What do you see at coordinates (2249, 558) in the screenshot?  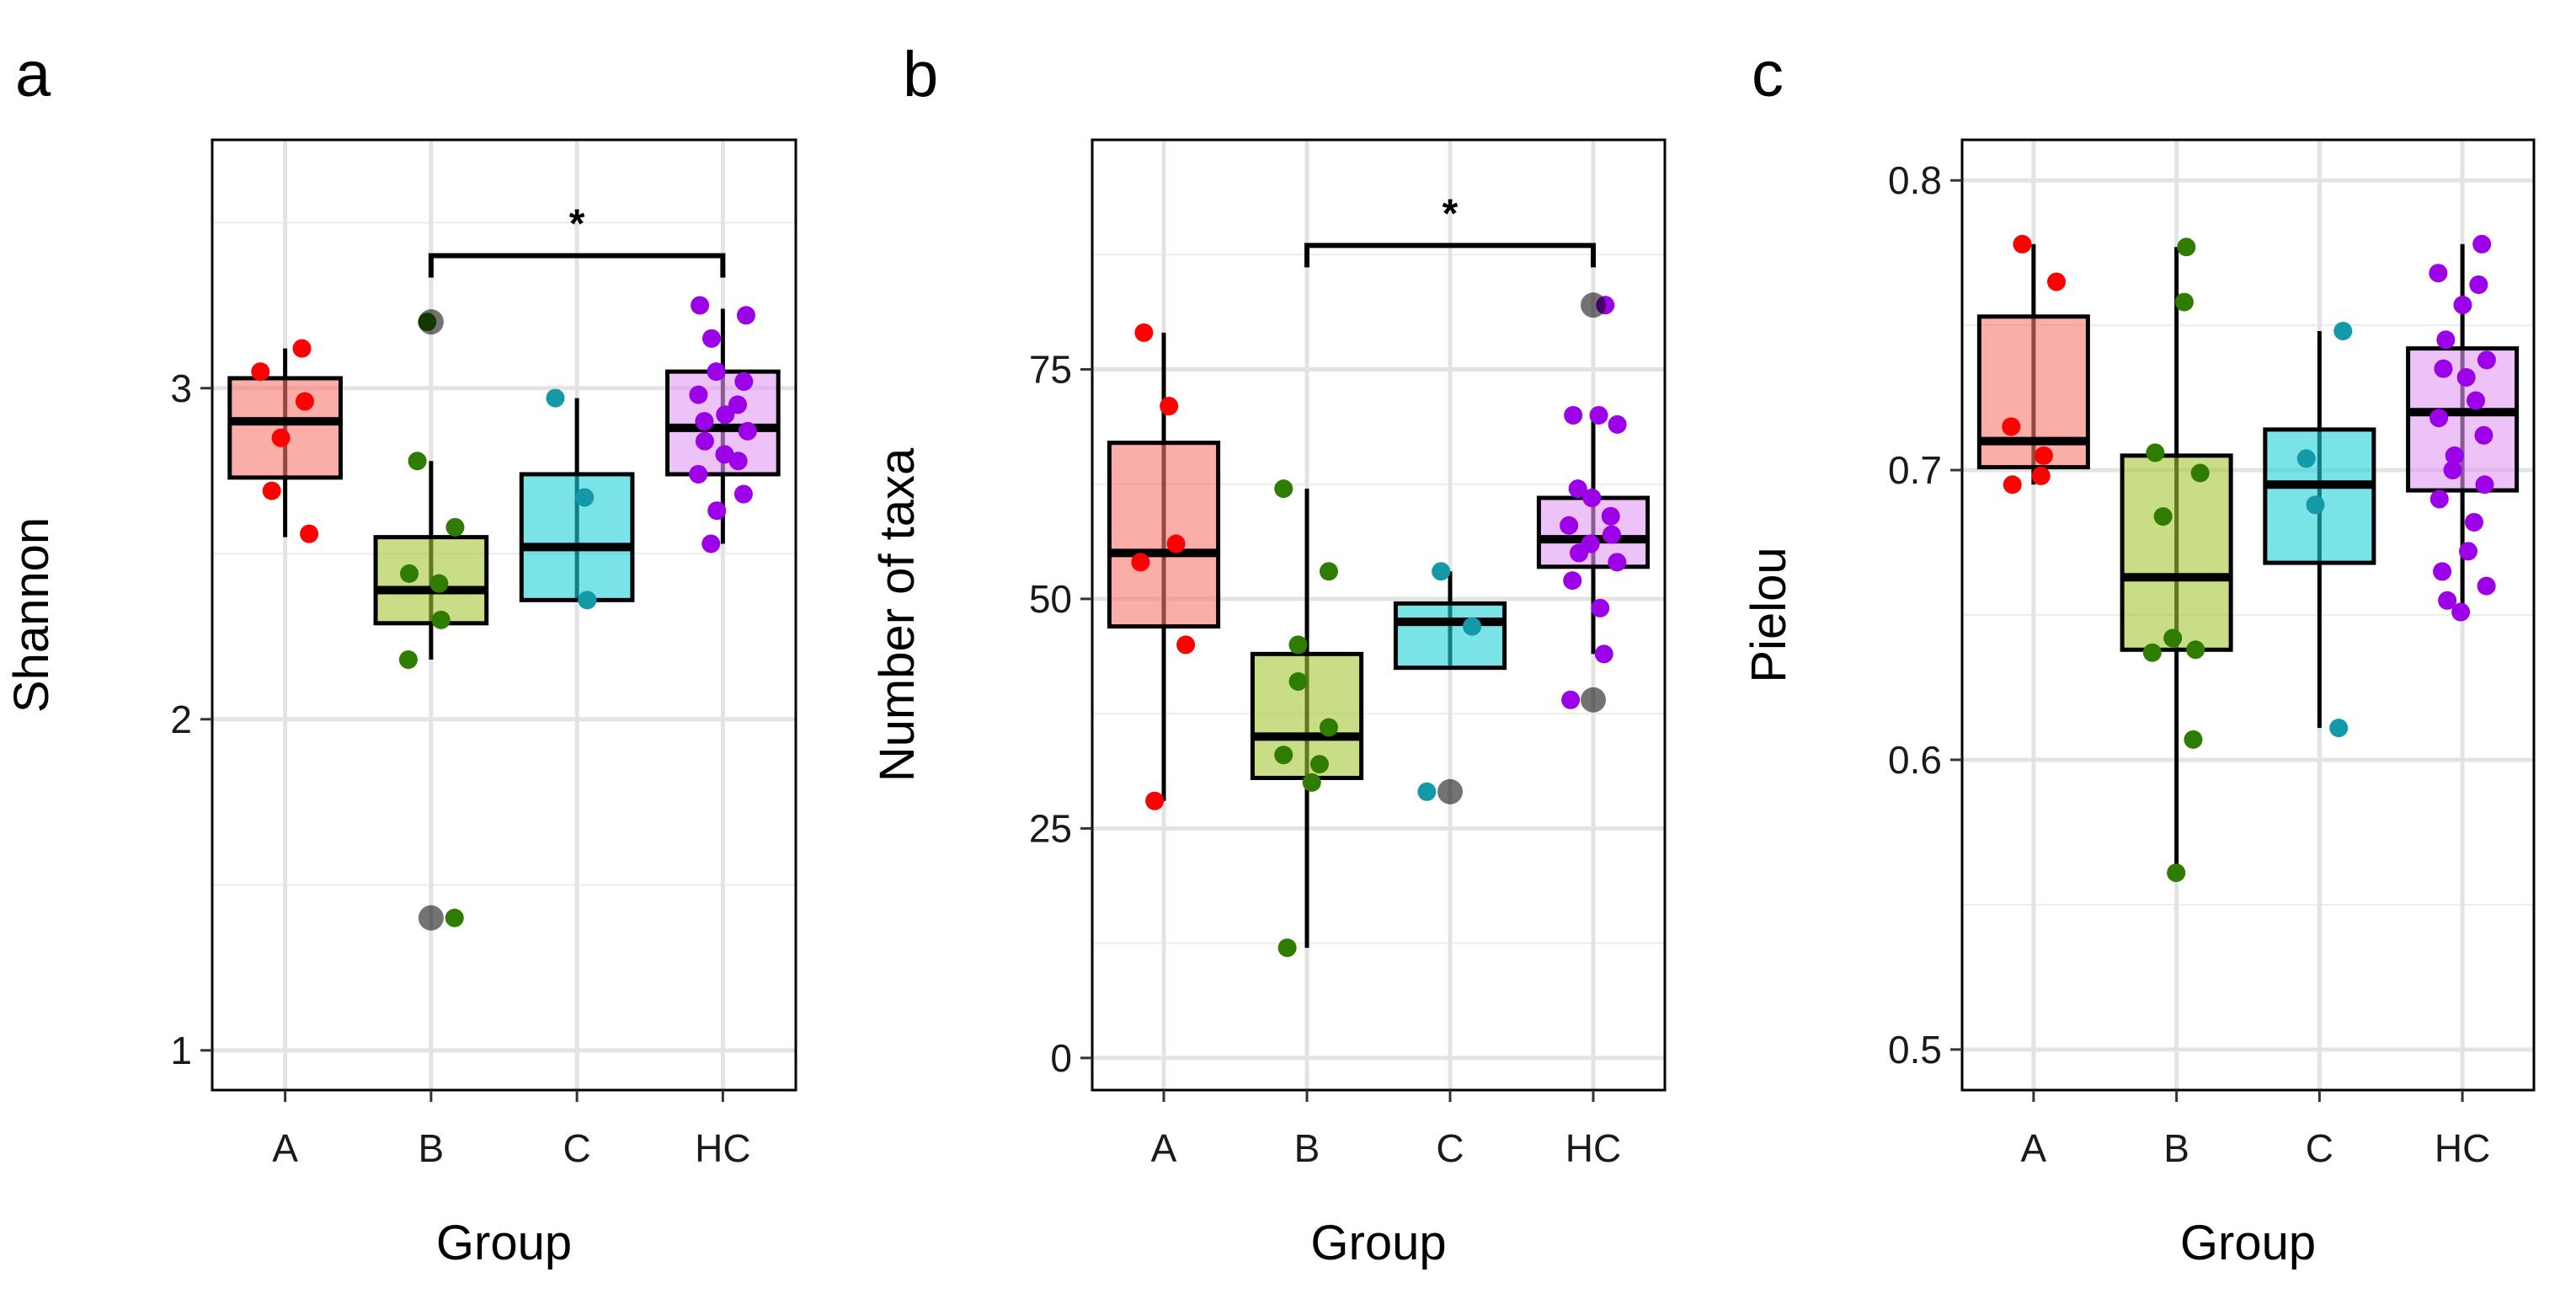 I see `data-points` at bounding box center [2249, 558].